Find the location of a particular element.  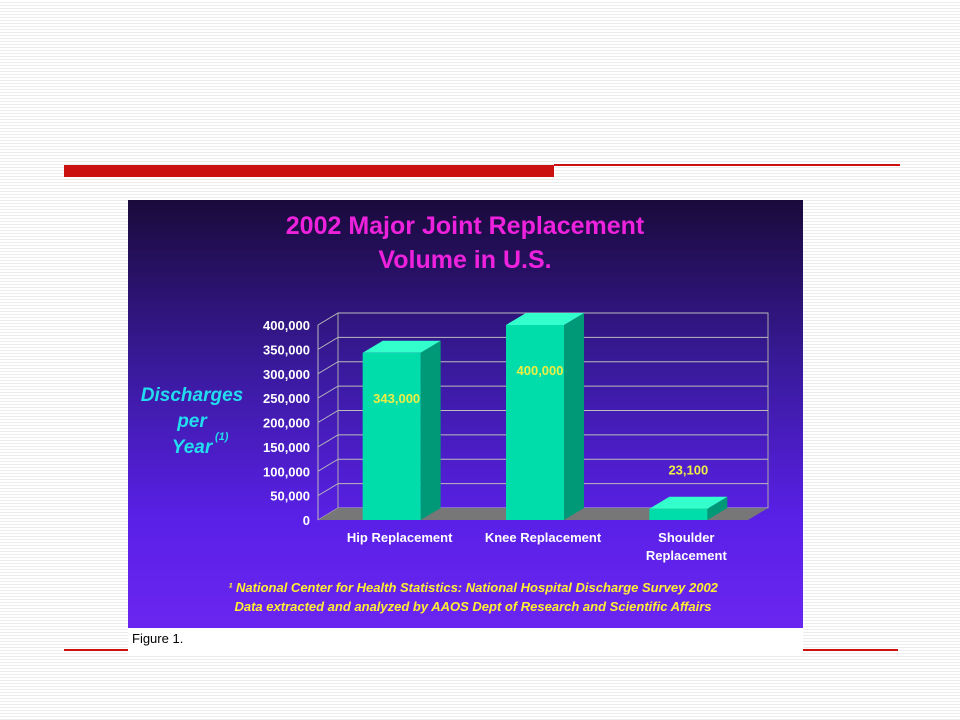

slide-bottom-rule-left is located at coordinates (96, 650).